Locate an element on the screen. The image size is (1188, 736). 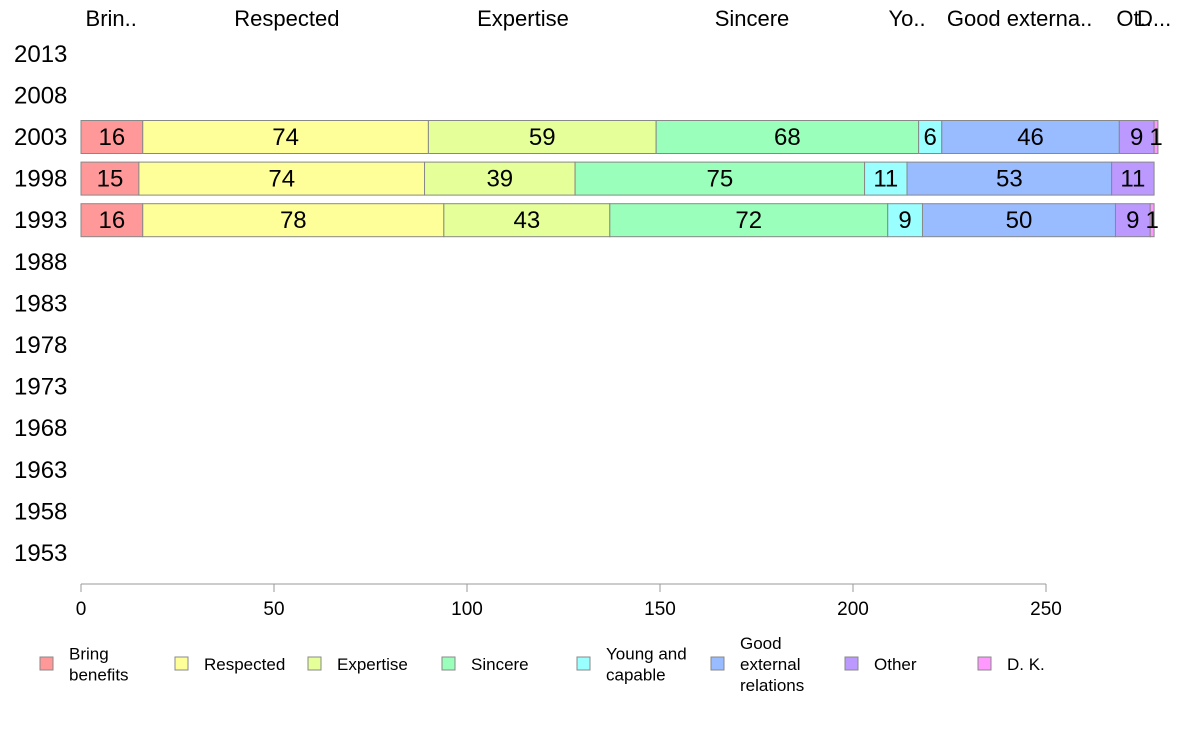
bar-1998-other is located at coordinates (1133, 178).